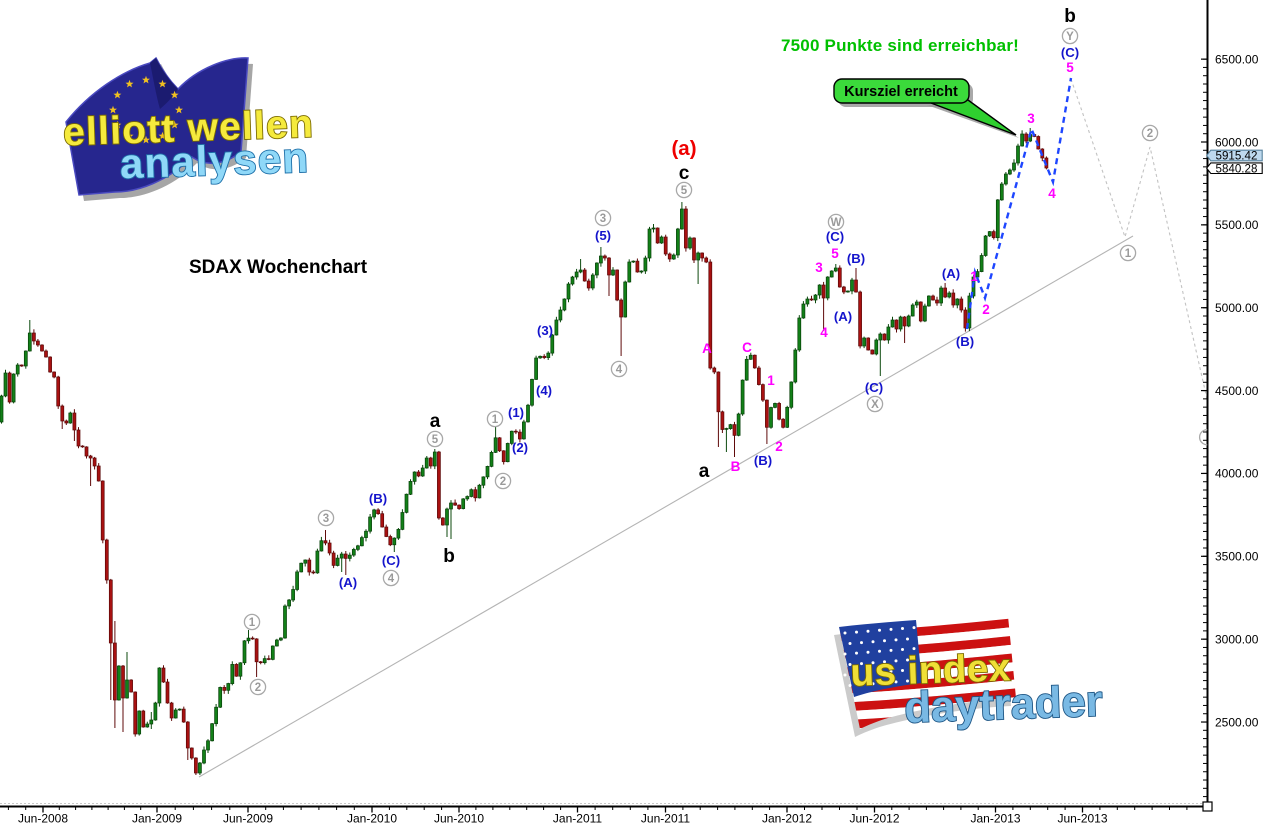 This screenshot has width=1263, height=828. Describe the element at coordinates (459, 819) in the screenshot. I see `svg-text: Jun-2010` at that location.